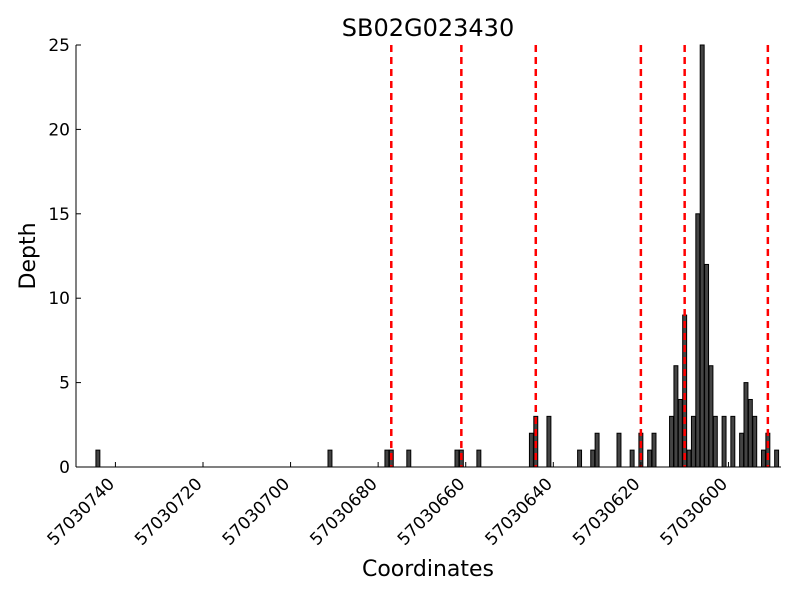 This screenshot has width=800, height=600. Describe the element at coordinates (59, 46) in the screenshot. I see `y-tick-label: 25` at that location.